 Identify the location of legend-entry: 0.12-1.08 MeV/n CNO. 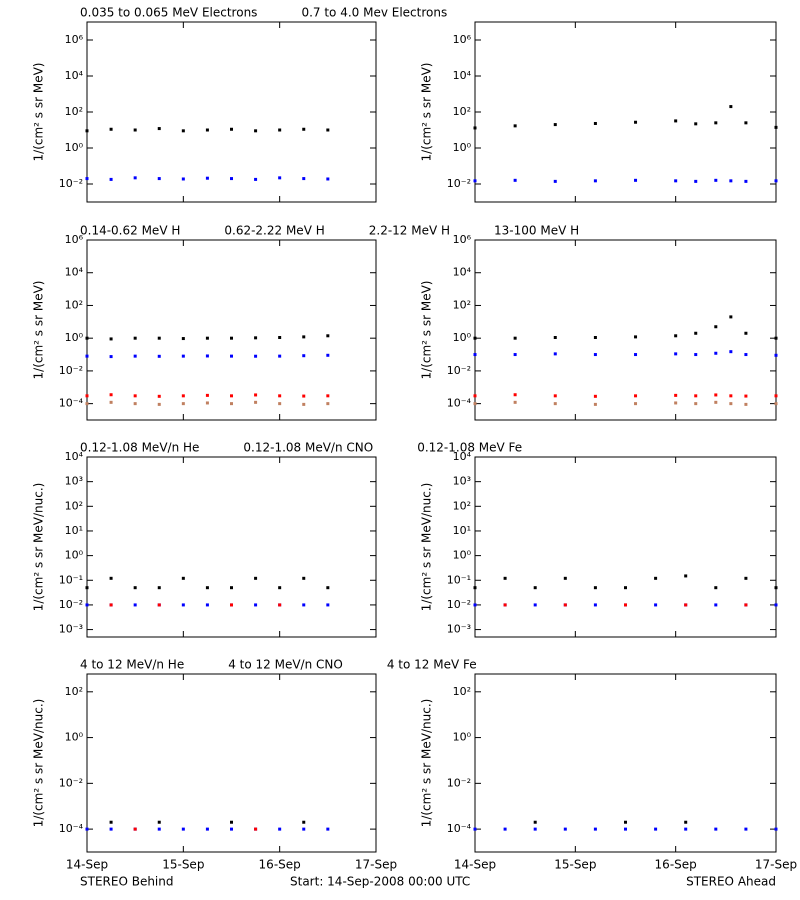
(308, 448).